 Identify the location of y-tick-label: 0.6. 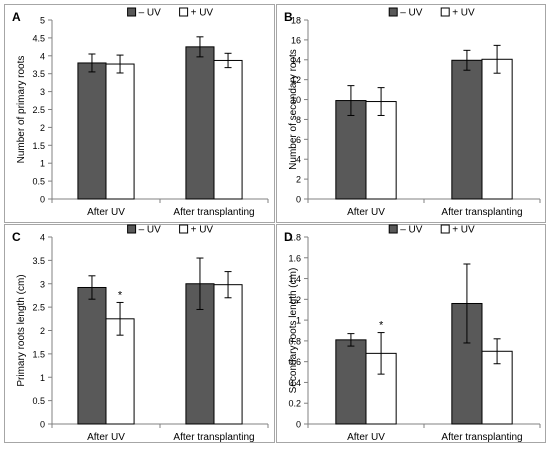
(294, 362).